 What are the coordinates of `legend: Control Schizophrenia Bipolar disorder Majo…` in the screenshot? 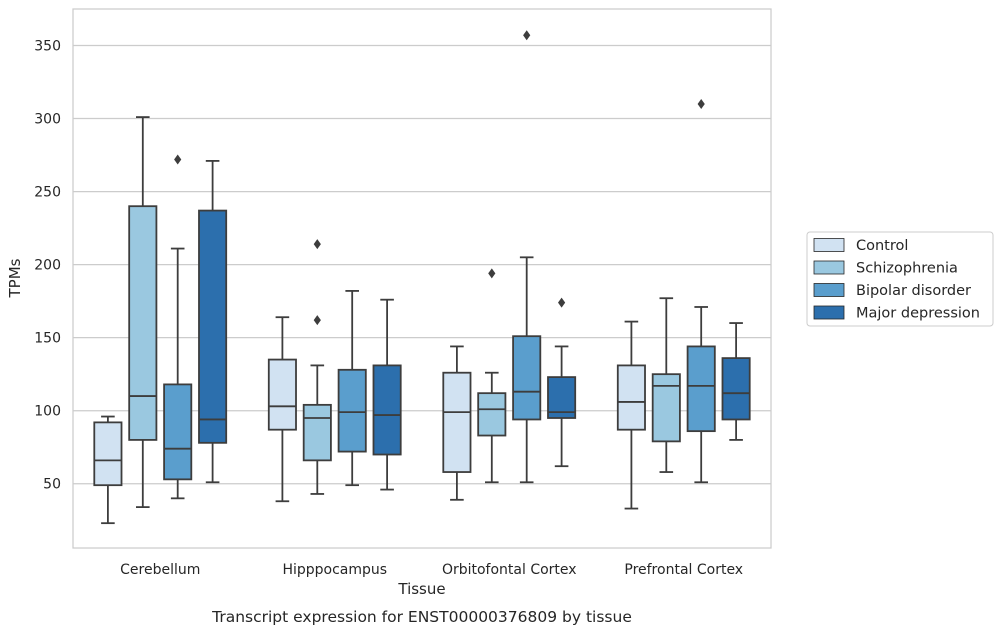 It's located at (900, 279).